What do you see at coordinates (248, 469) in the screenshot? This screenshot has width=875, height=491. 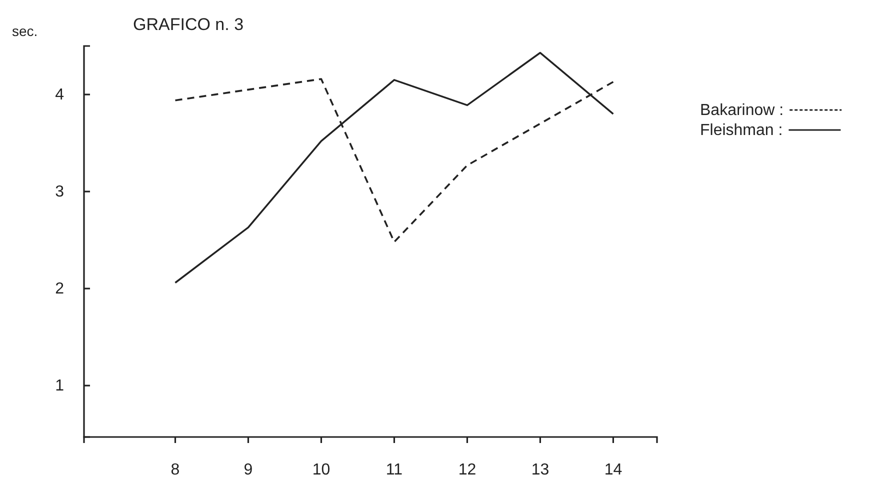 I see `x-tick-label: 9` at bounding box center [248, 469].